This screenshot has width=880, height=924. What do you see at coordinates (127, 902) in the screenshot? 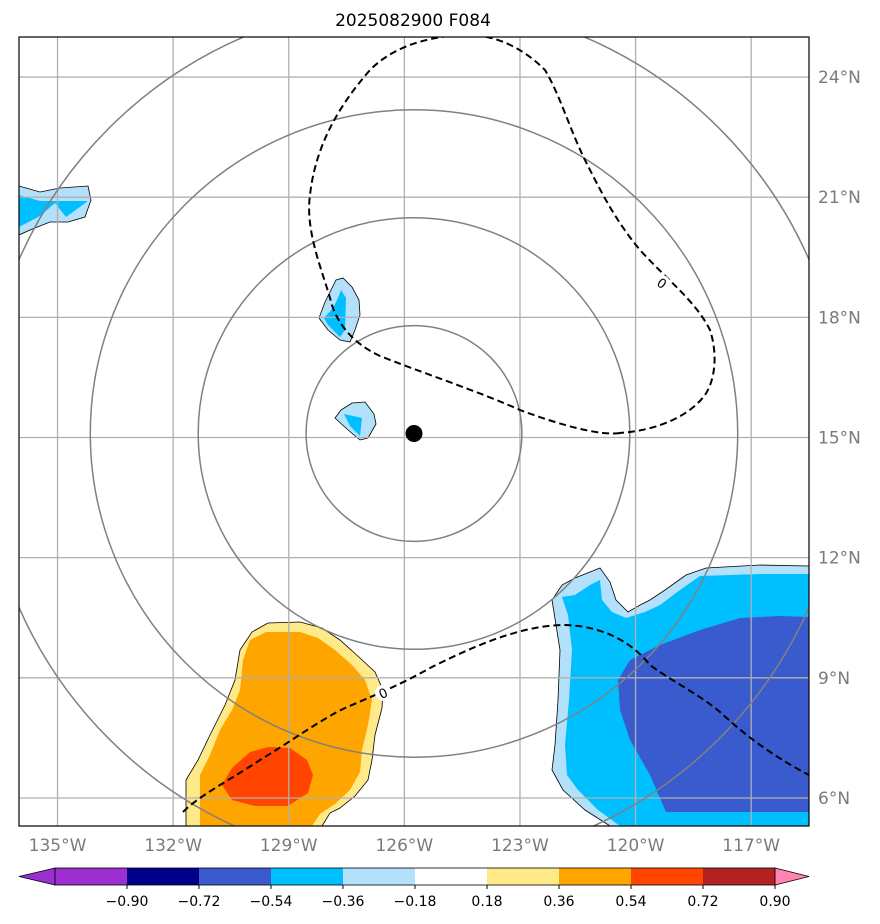
I see `colorbar-tick-label: −0.90` at bounding box center [127, 902].